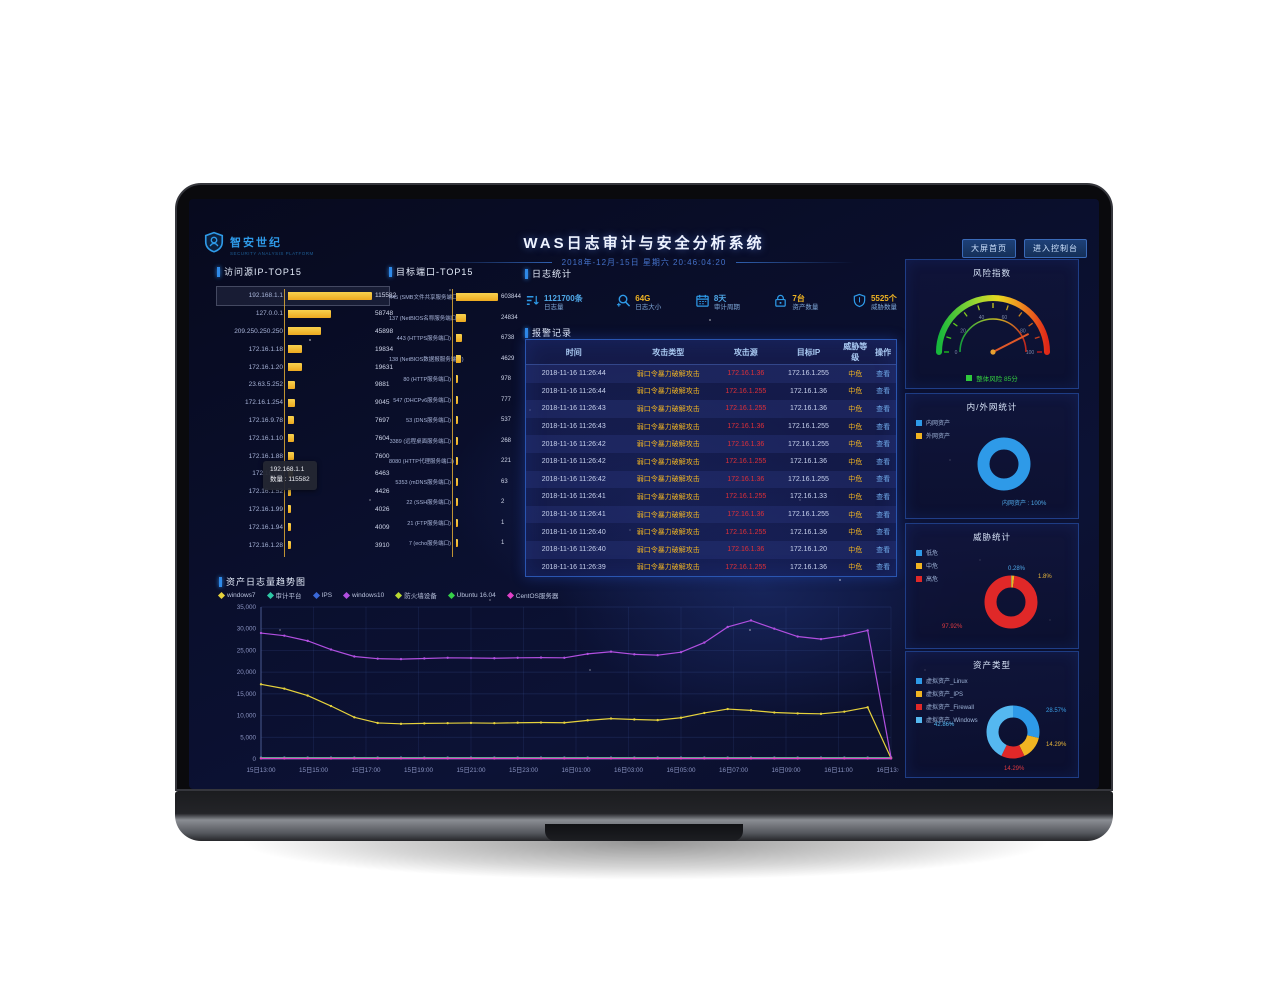 This screenshot has width=1288, height=998. What do you see at coordinates (284, 595) in the screenshot?
I see `legend-item: 审计平台` at bounding box center [284, 595].